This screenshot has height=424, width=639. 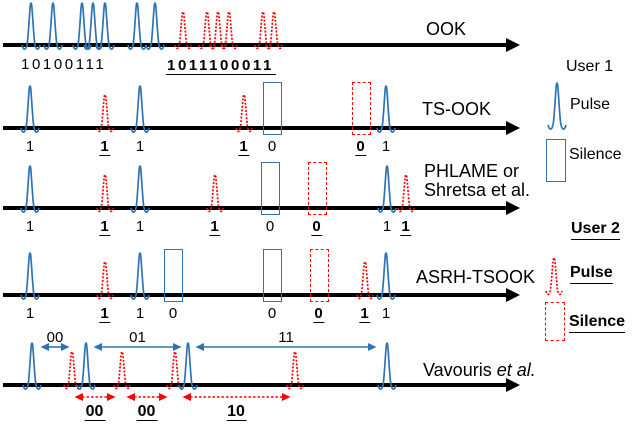 I want to click on timeline-axis-asrh-tsook, so click(x=254, y=295).